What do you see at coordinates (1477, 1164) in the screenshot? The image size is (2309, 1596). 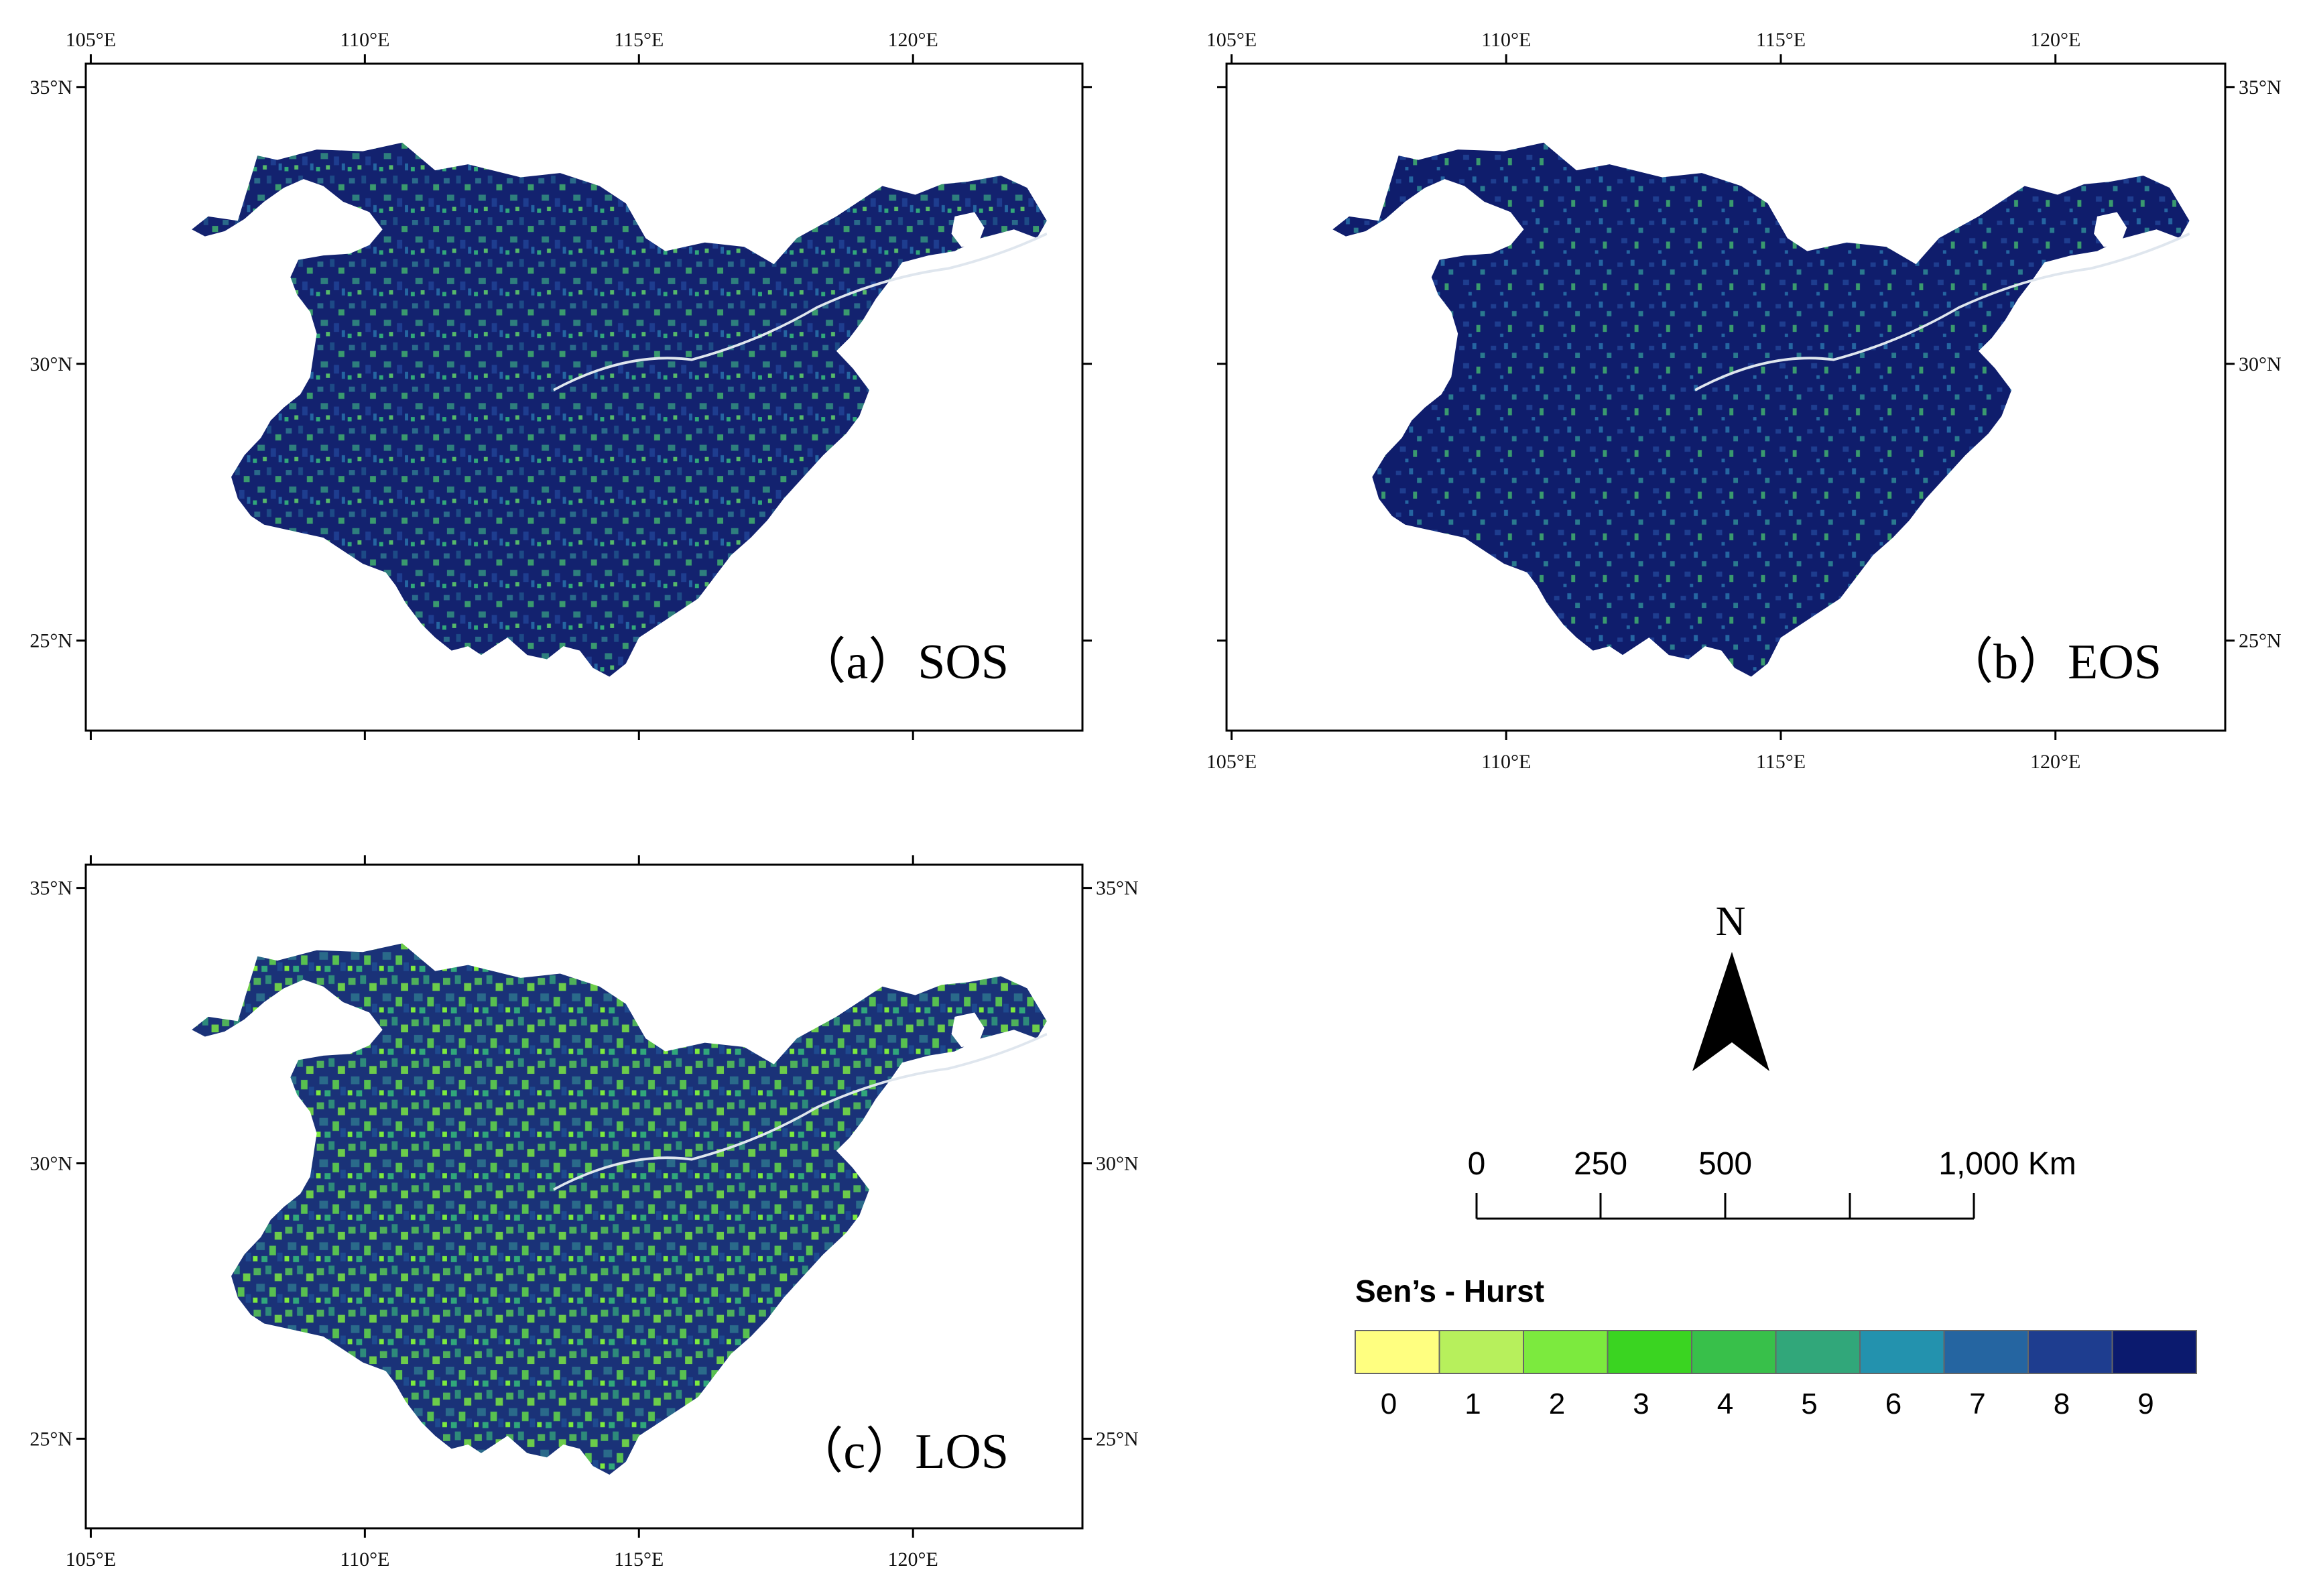 I see `scale-label-0: 0` at bounding box center [1477, 1164].